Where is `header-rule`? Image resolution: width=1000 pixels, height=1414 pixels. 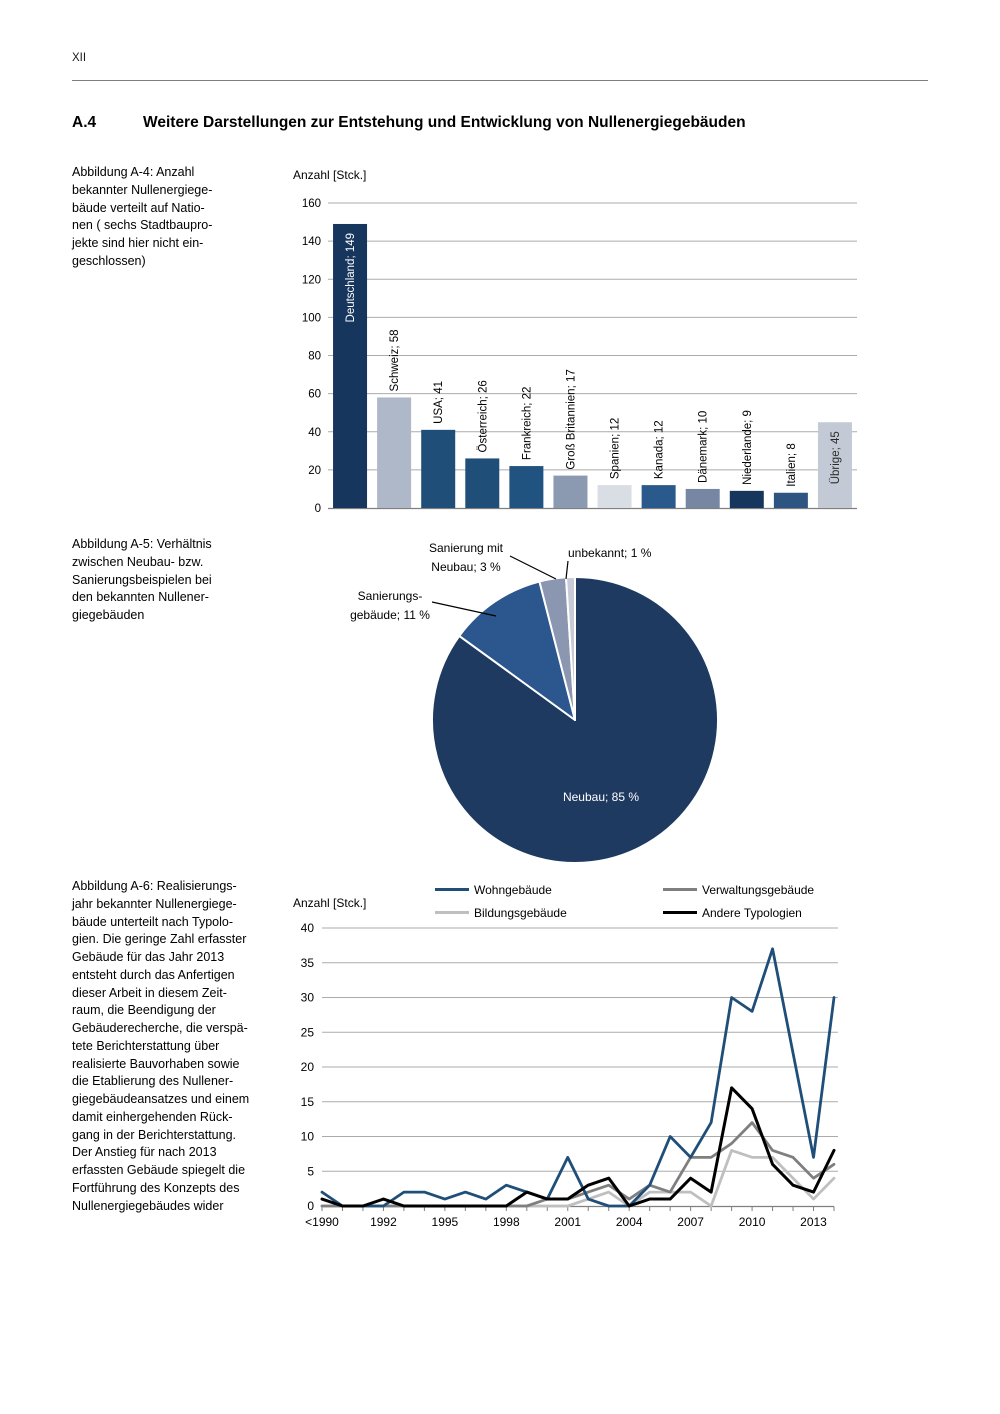 header-rule is located at coordinates (500, 80).